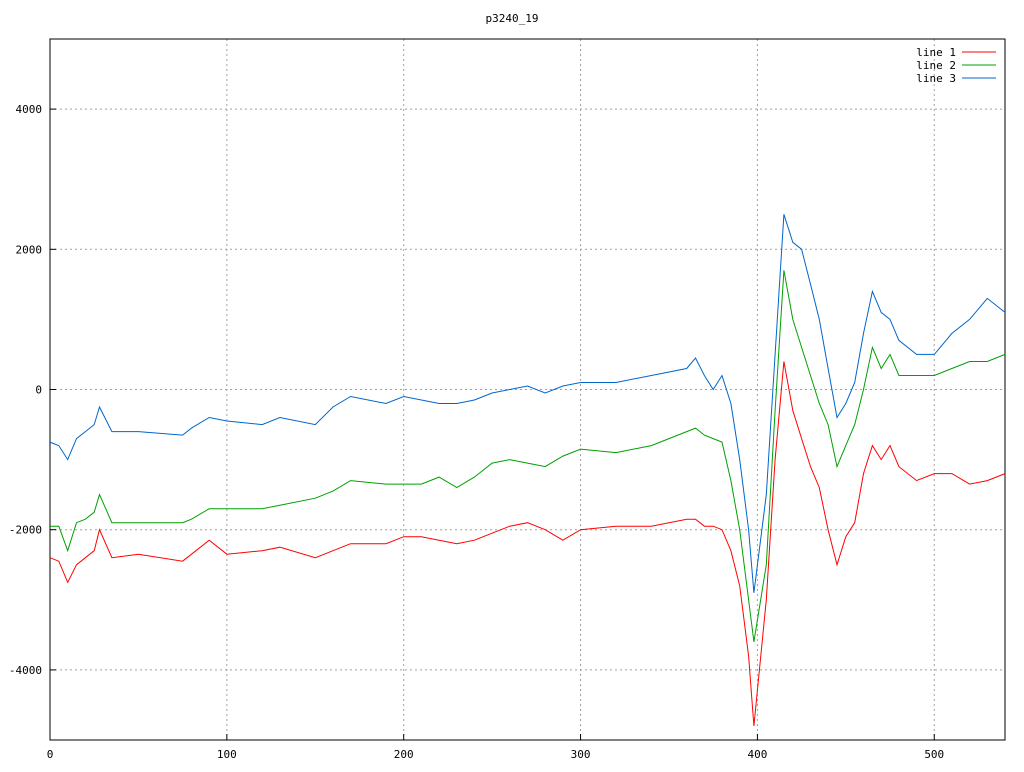  Describe the element at coordinates (29, 109) in the screenshot. I see `y-tick-label: 4000` at that location.